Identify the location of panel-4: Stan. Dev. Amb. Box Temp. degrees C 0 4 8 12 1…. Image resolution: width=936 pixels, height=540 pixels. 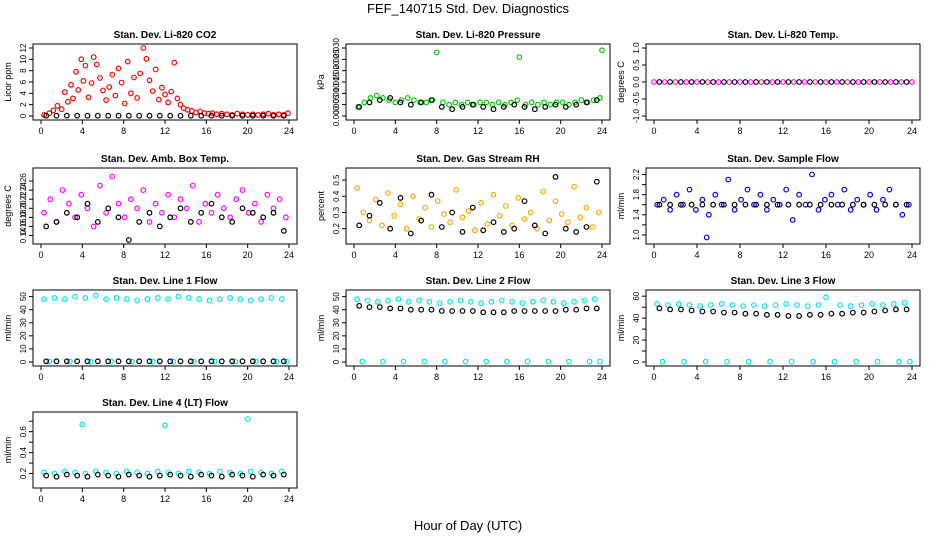
(150, 207).